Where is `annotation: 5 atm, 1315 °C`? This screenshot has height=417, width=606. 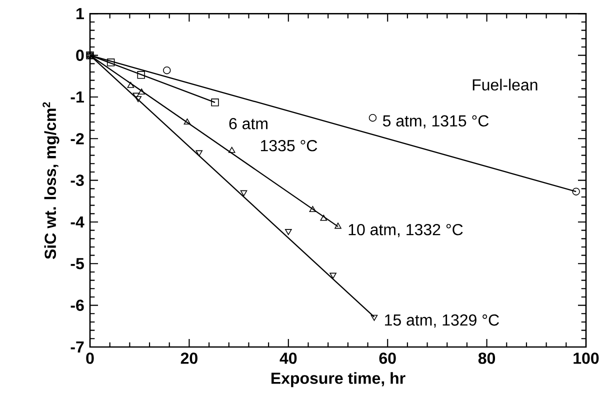
annotation: 5 atm, 1315 °C is located at coordinates (435, 121).